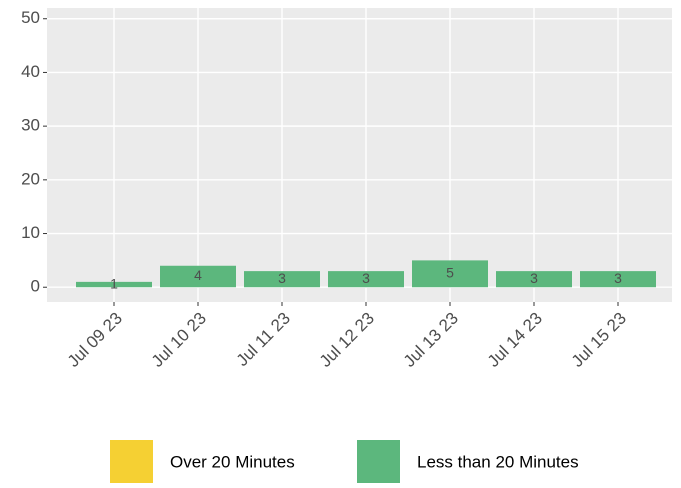  I want to click on x-tick-label: Jul 13 23, so click(431, 340).